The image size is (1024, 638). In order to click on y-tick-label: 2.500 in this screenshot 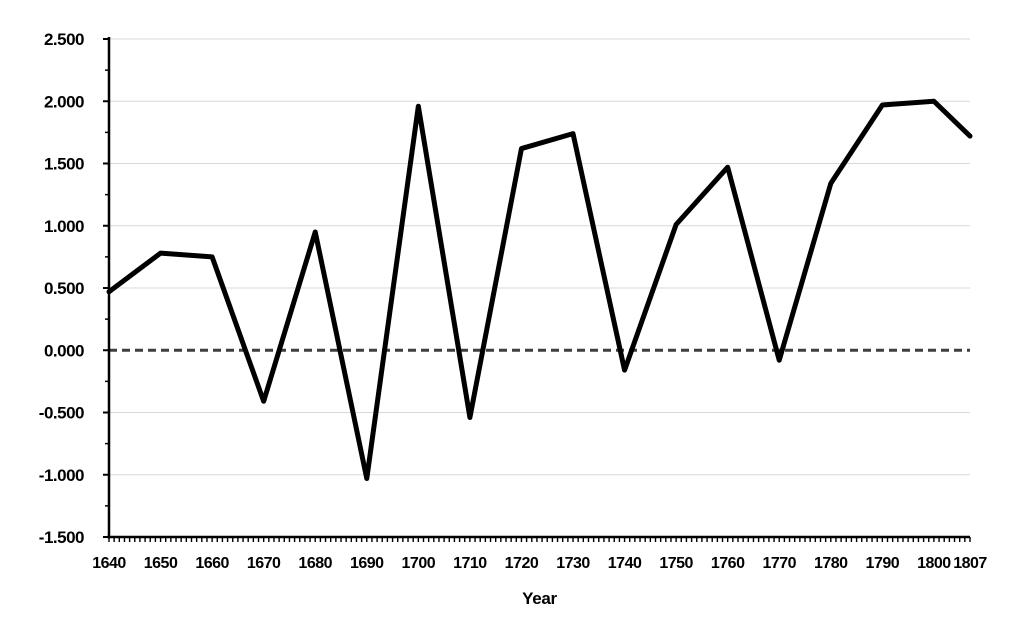, I will do `click(64, 39)`.